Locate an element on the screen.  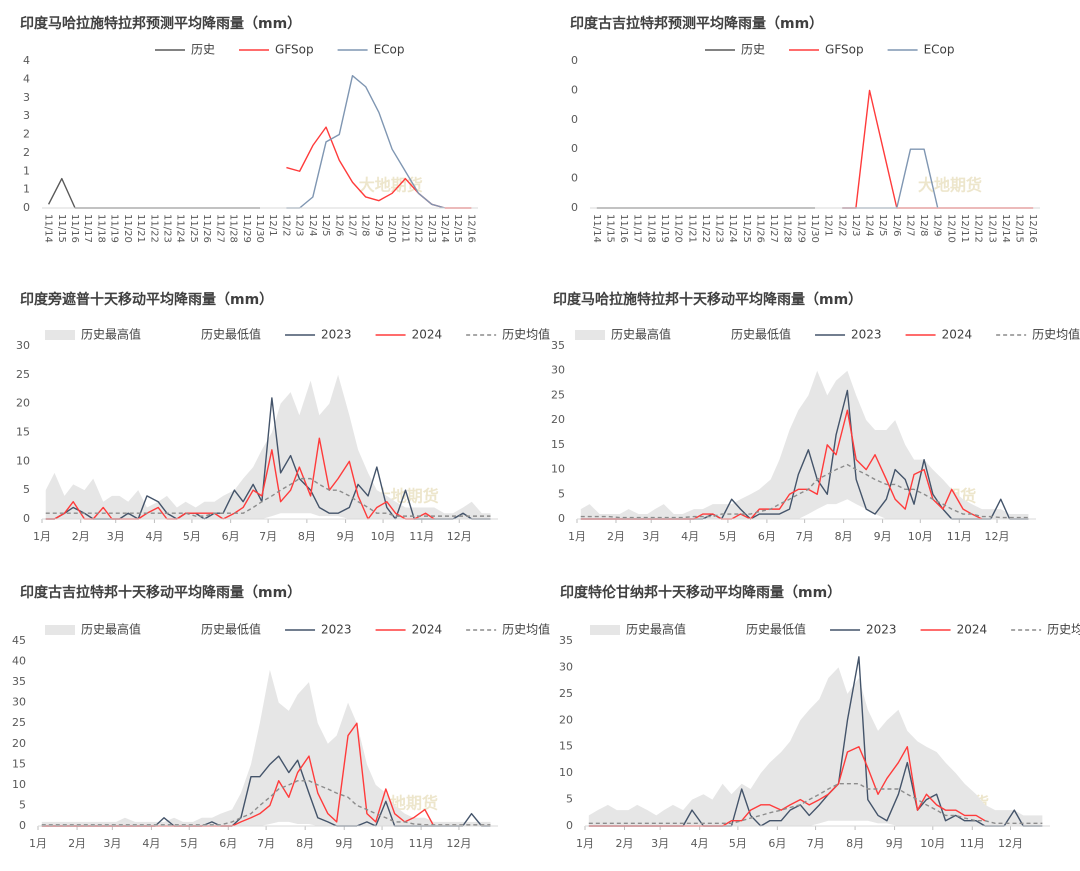
x-tick-label: 12/10 is located at coordinates (950, 228).